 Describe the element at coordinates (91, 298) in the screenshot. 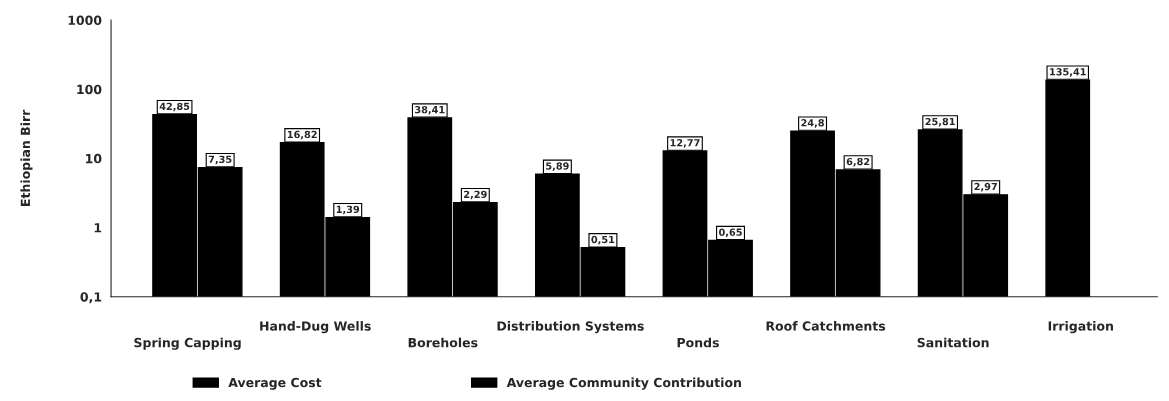

I see `y-tick-label: 0,1` at that location.